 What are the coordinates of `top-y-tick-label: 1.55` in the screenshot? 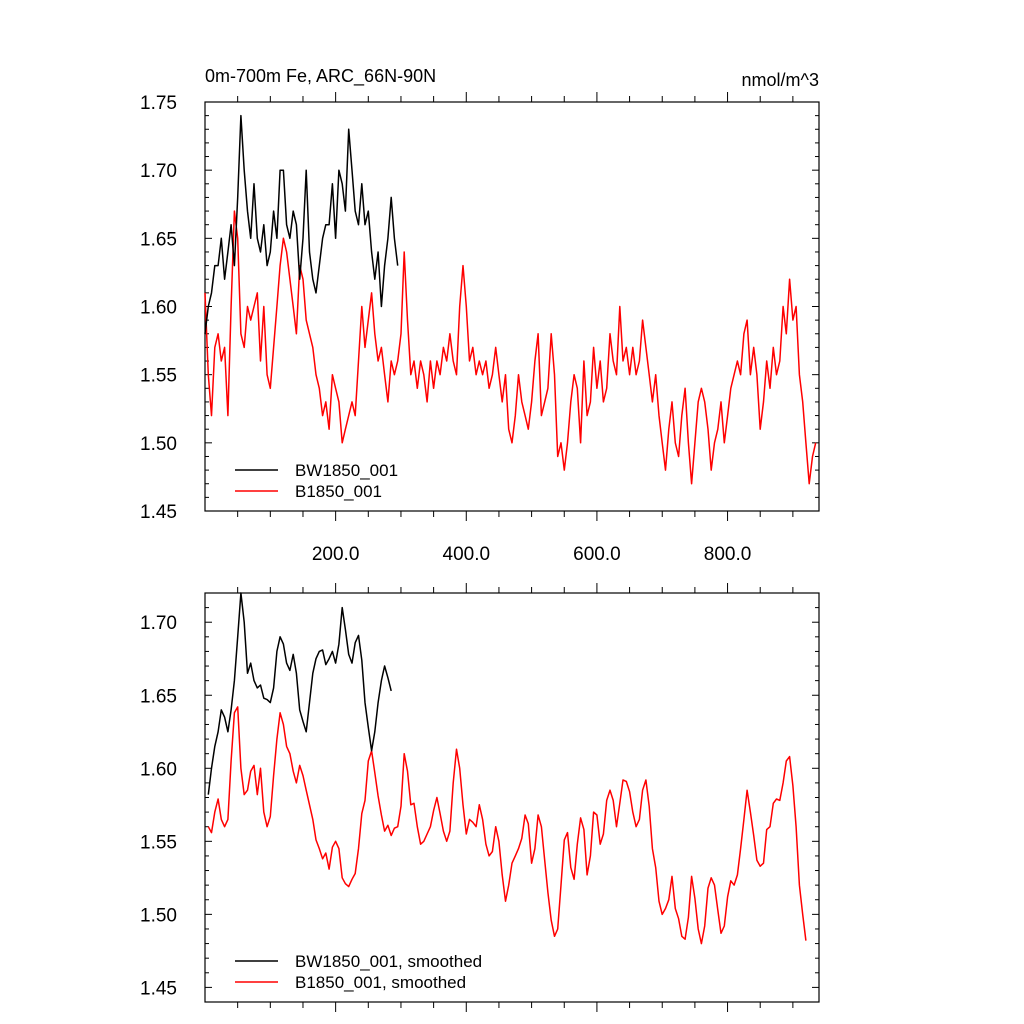 It's located at (158, 376).